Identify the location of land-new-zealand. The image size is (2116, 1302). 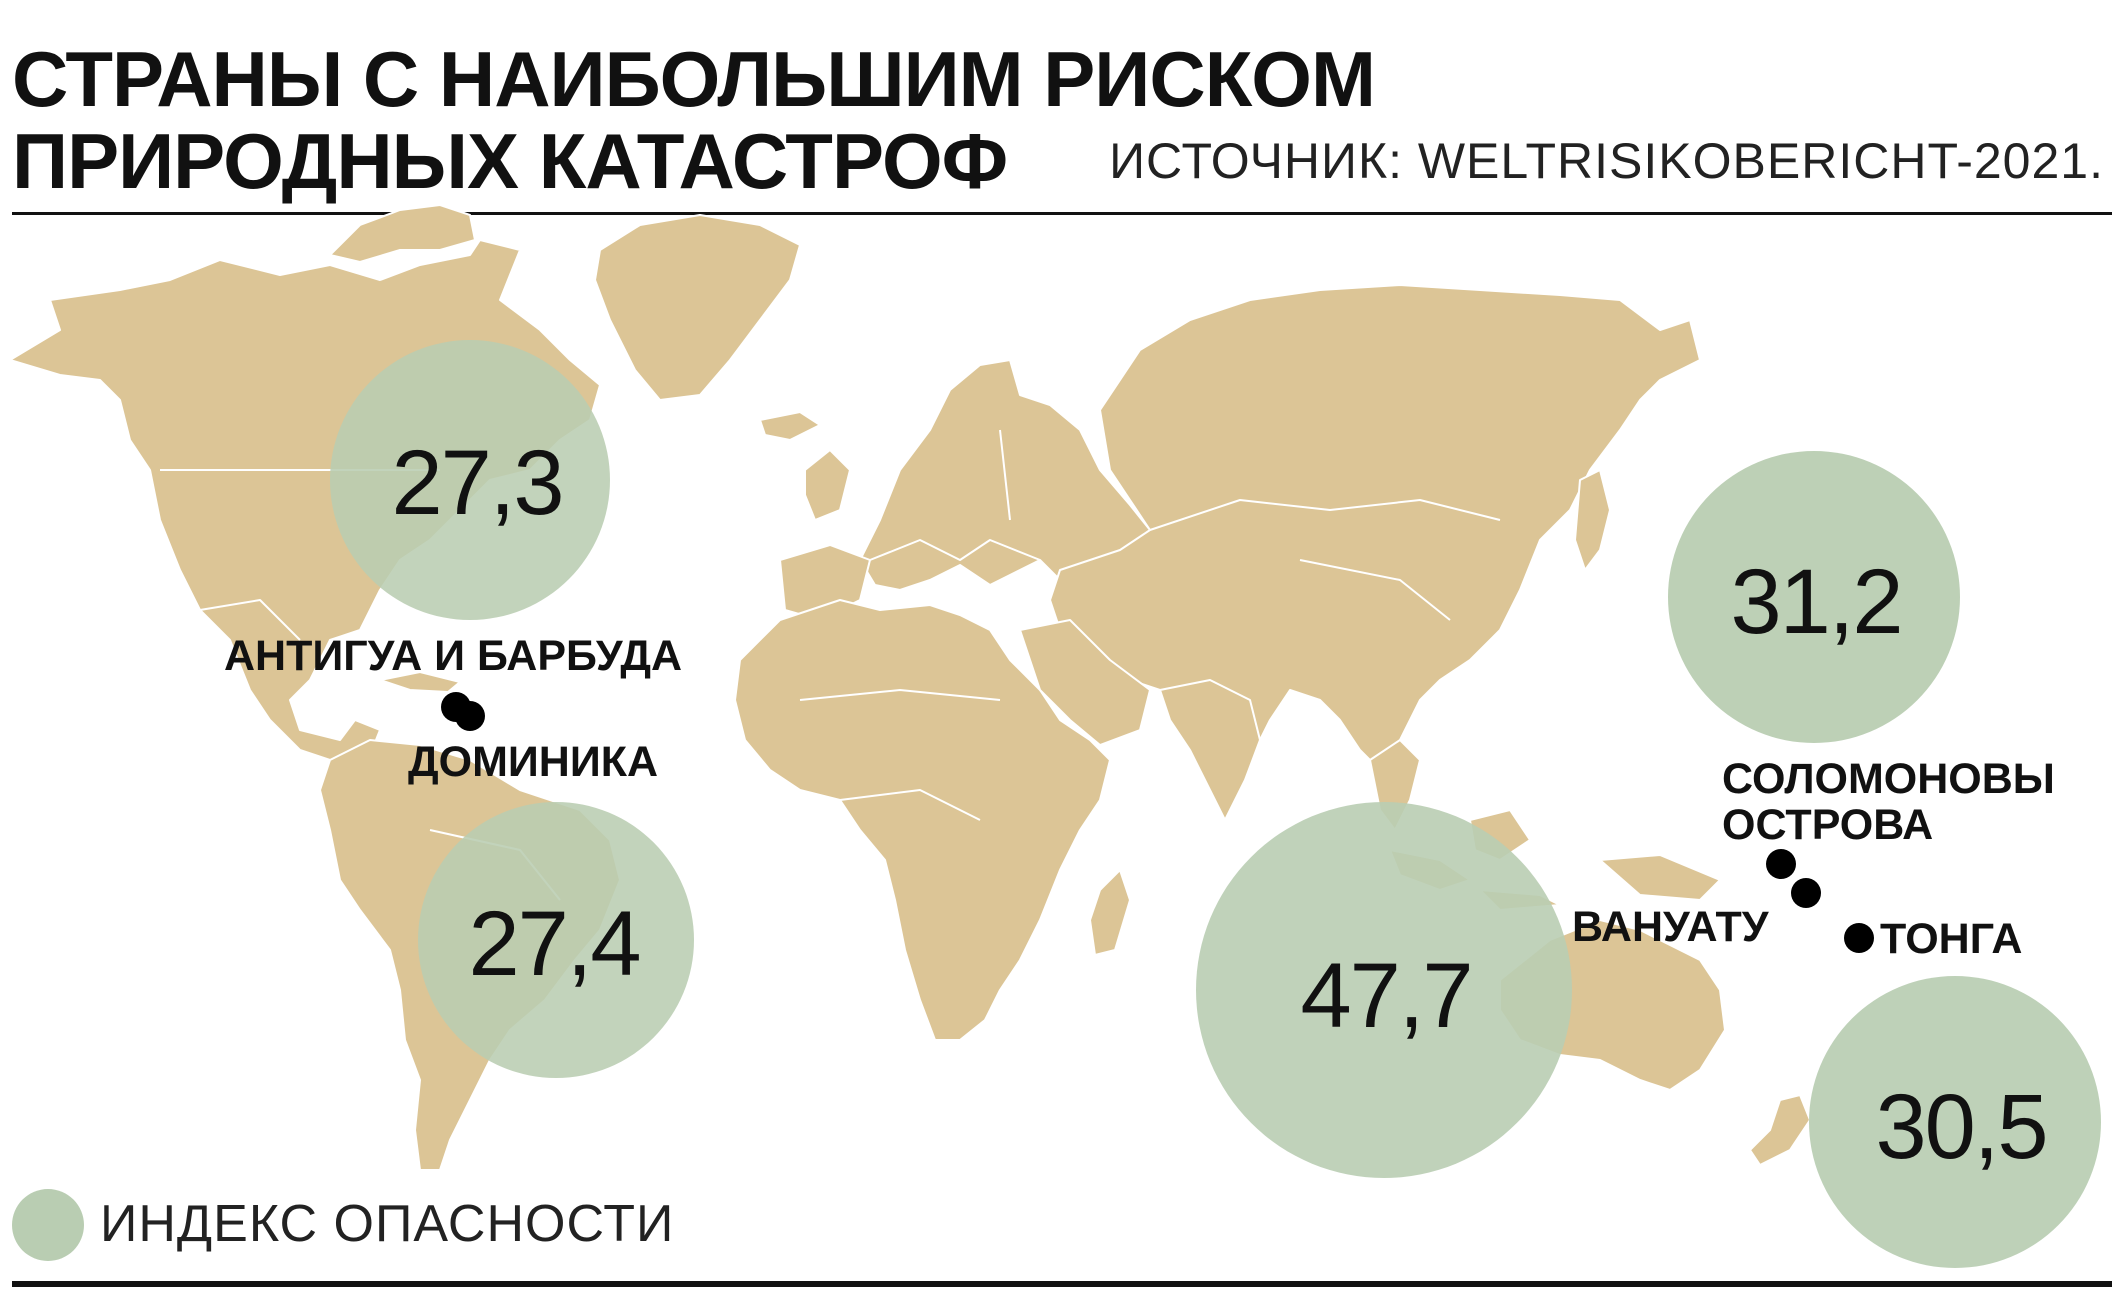
(1780, 1130).